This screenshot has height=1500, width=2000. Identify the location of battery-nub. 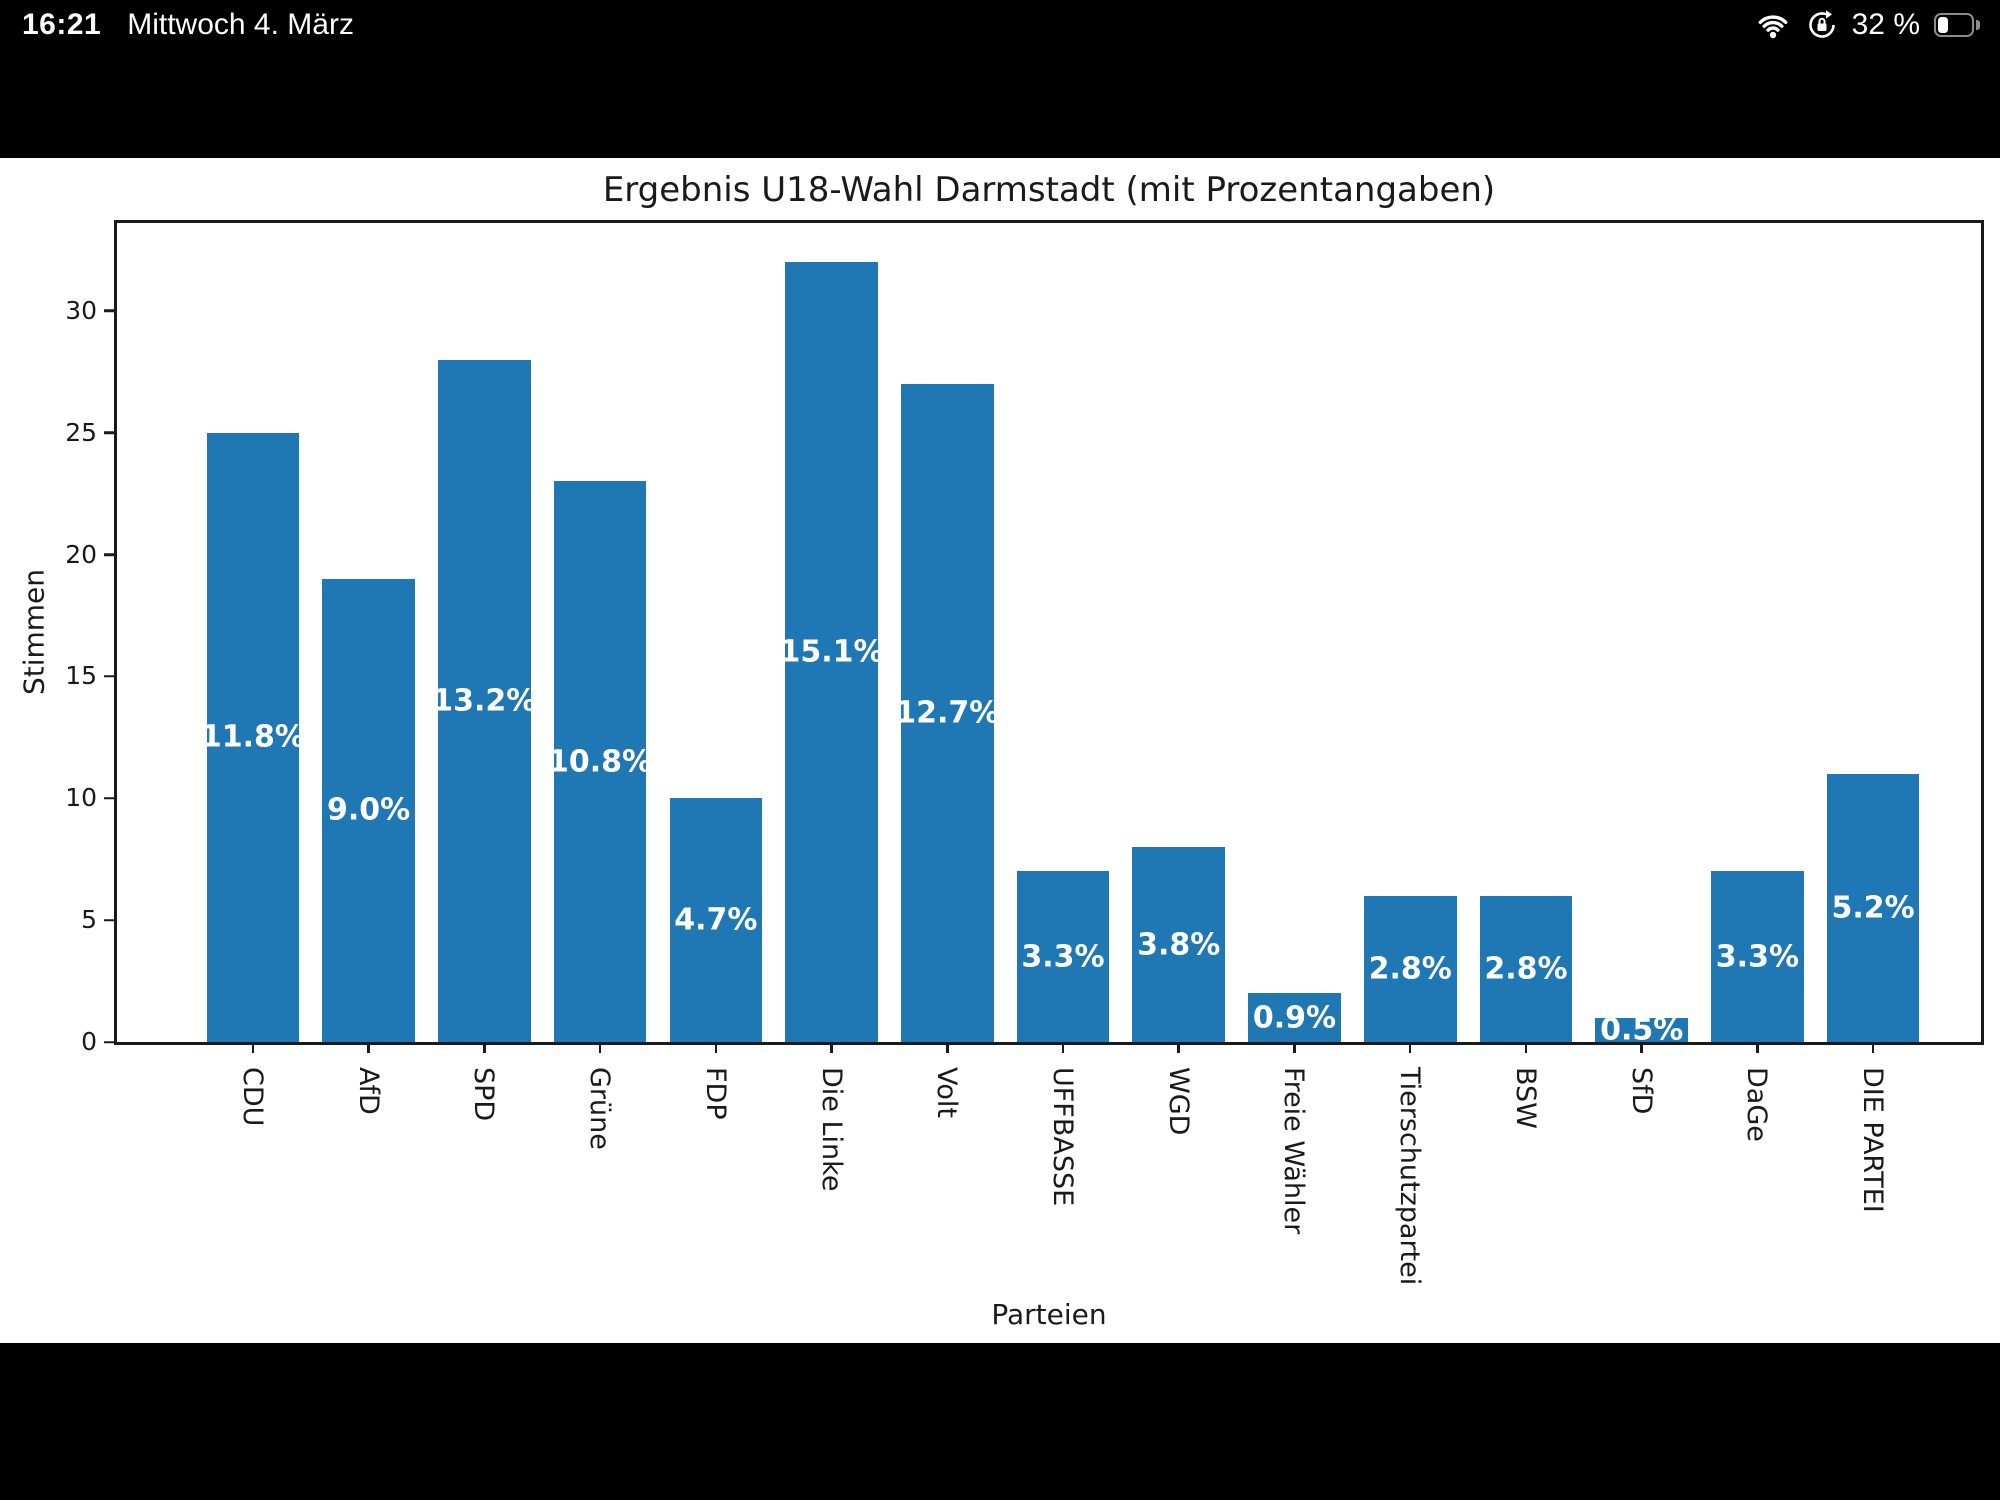
(1978, 25).